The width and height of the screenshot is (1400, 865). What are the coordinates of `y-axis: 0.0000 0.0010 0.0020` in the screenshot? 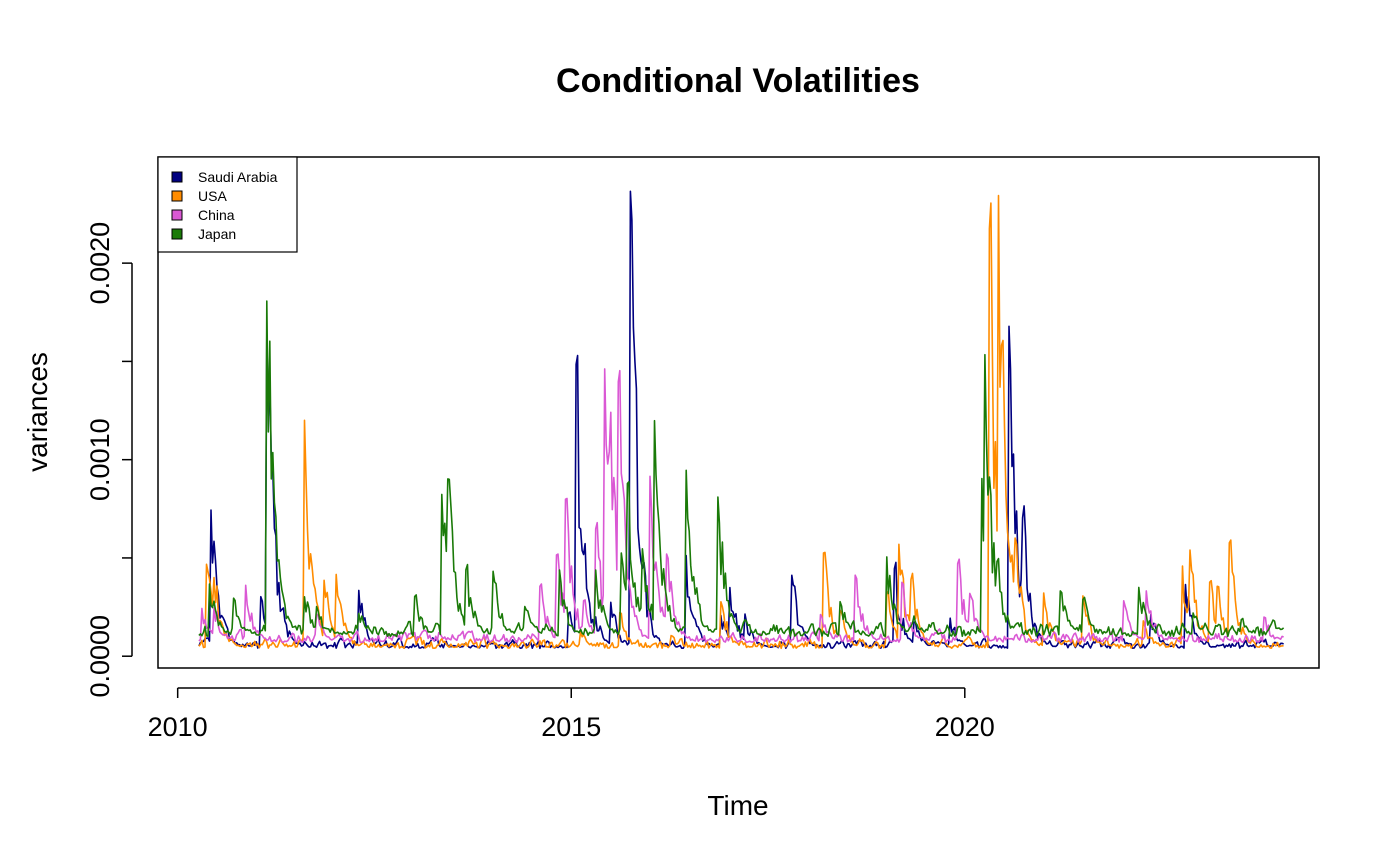 It's located at (109, 460).